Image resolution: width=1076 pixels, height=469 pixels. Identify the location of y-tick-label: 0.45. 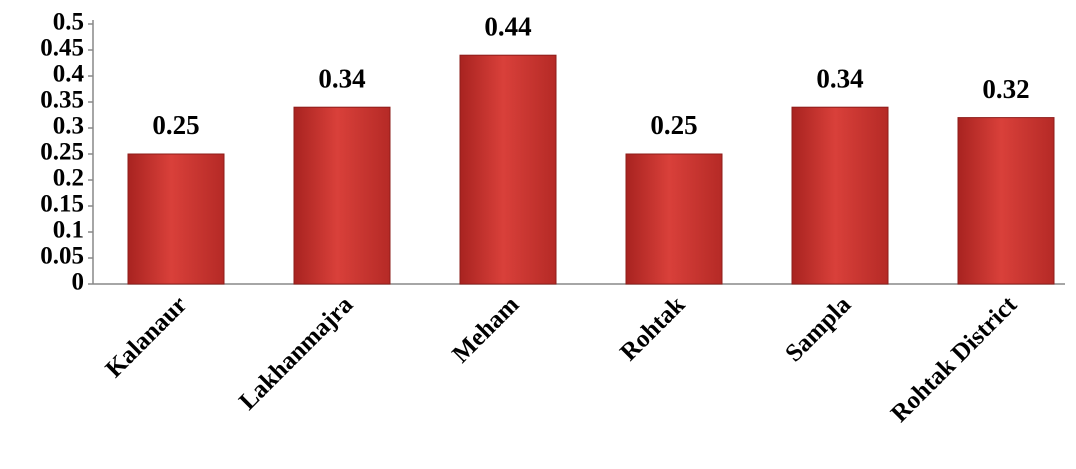
(62, 48).